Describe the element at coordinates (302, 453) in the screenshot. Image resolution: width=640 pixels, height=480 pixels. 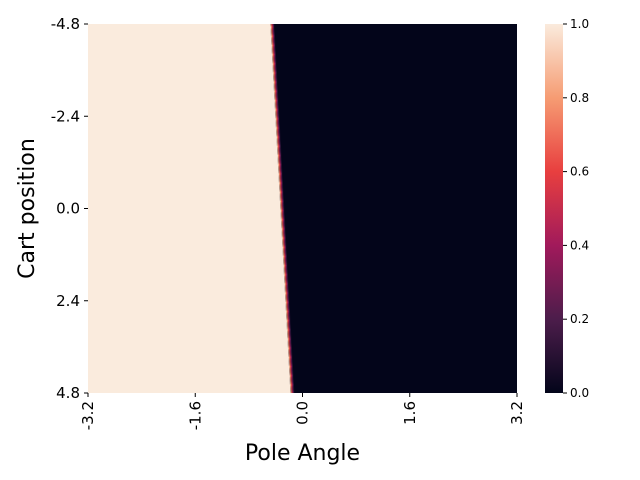
I see `x-axis-title: Pole Angle` at that location.